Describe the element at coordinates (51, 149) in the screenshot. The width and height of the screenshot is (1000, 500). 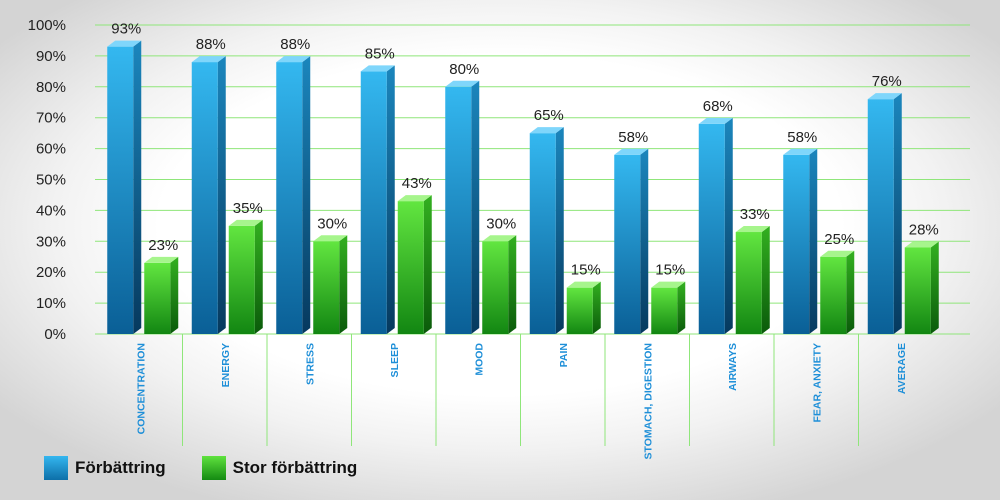
I see `y-tick-label: 60%` at that location.